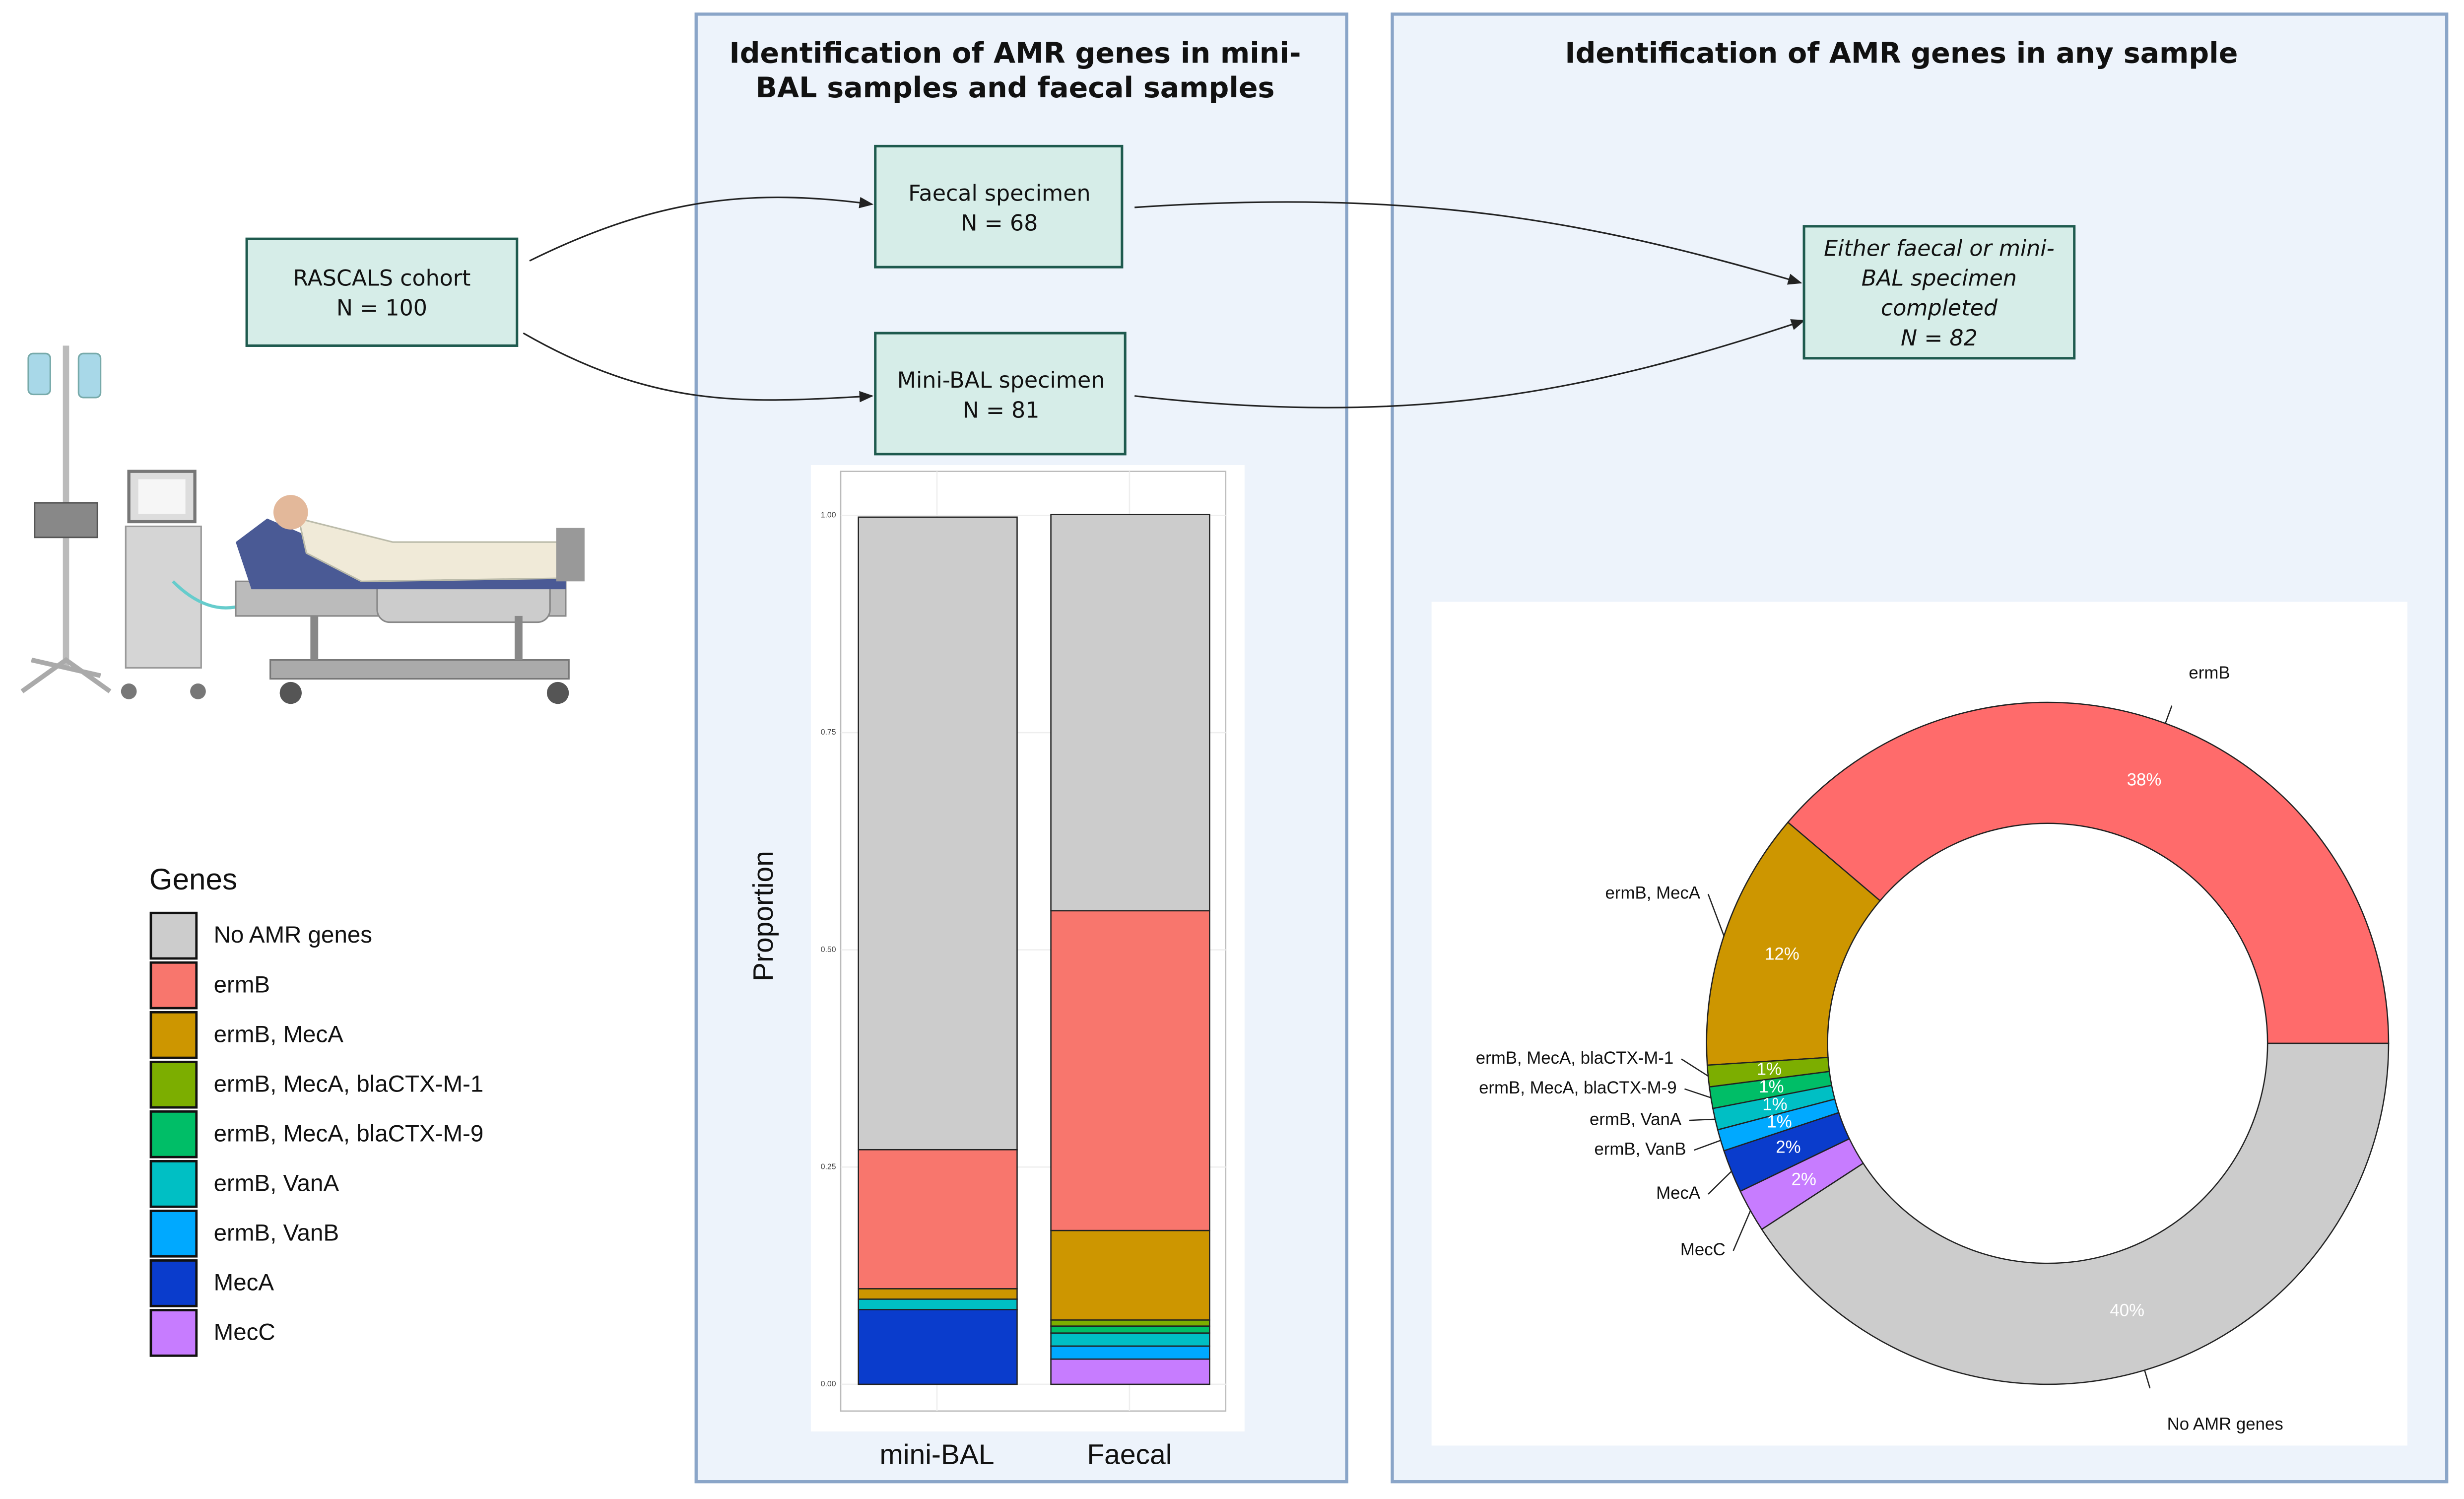 This screenshot has width=2464, height=1499. I want to click on y-tick-label: 0.75, so click(828, 732).